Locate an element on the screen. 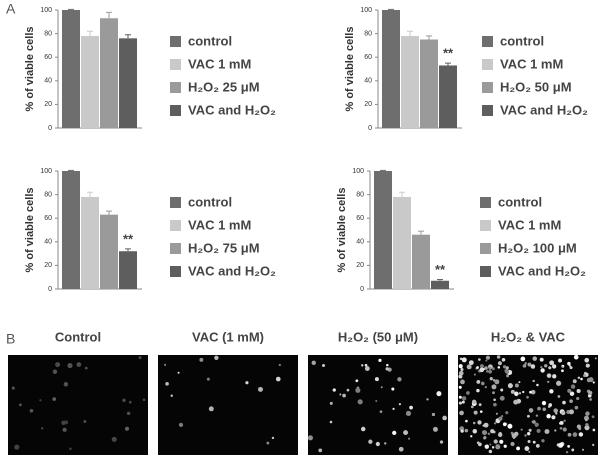 Image resolution: width=606 pixels, height=463 pixels. legend-label: H₂O₂ 75 μM is located at coordinates (224, 247).